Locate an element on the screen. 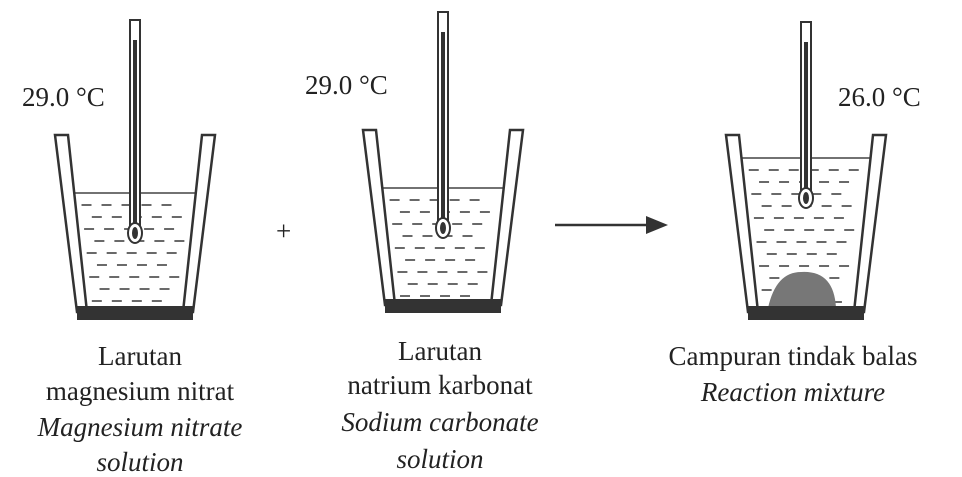  label: Campuran tindak balas is located at coordinates (793, 356).